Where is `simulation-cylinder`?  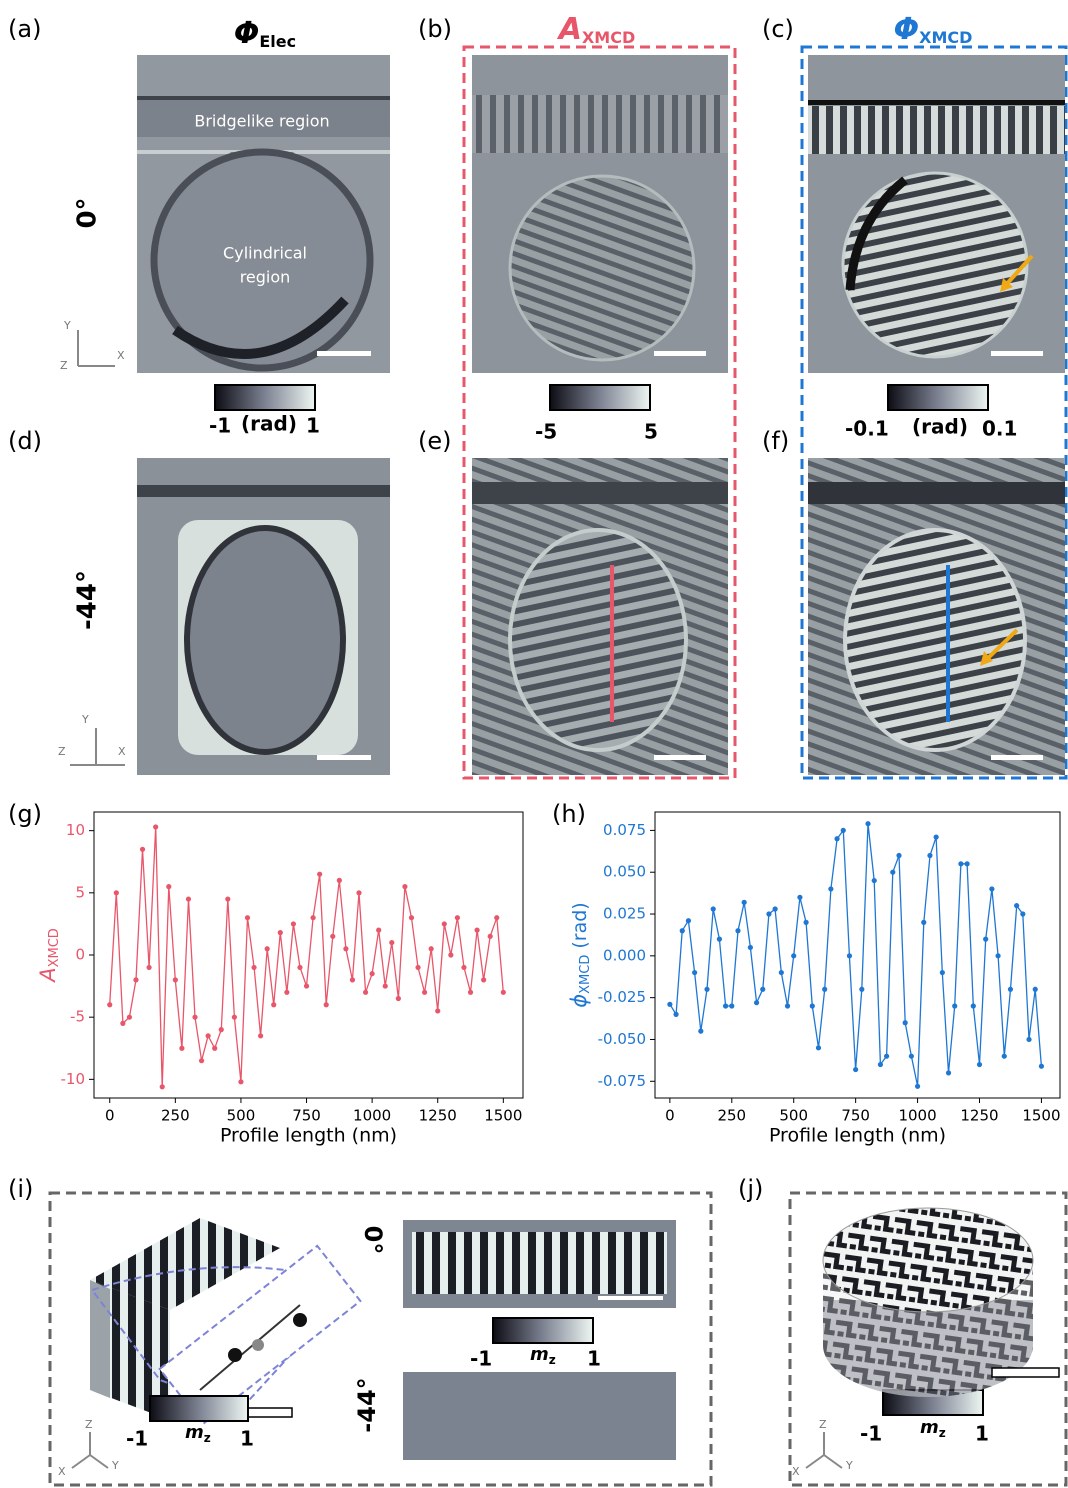
simulation-cylinder is located at coordinates (941, 1302).